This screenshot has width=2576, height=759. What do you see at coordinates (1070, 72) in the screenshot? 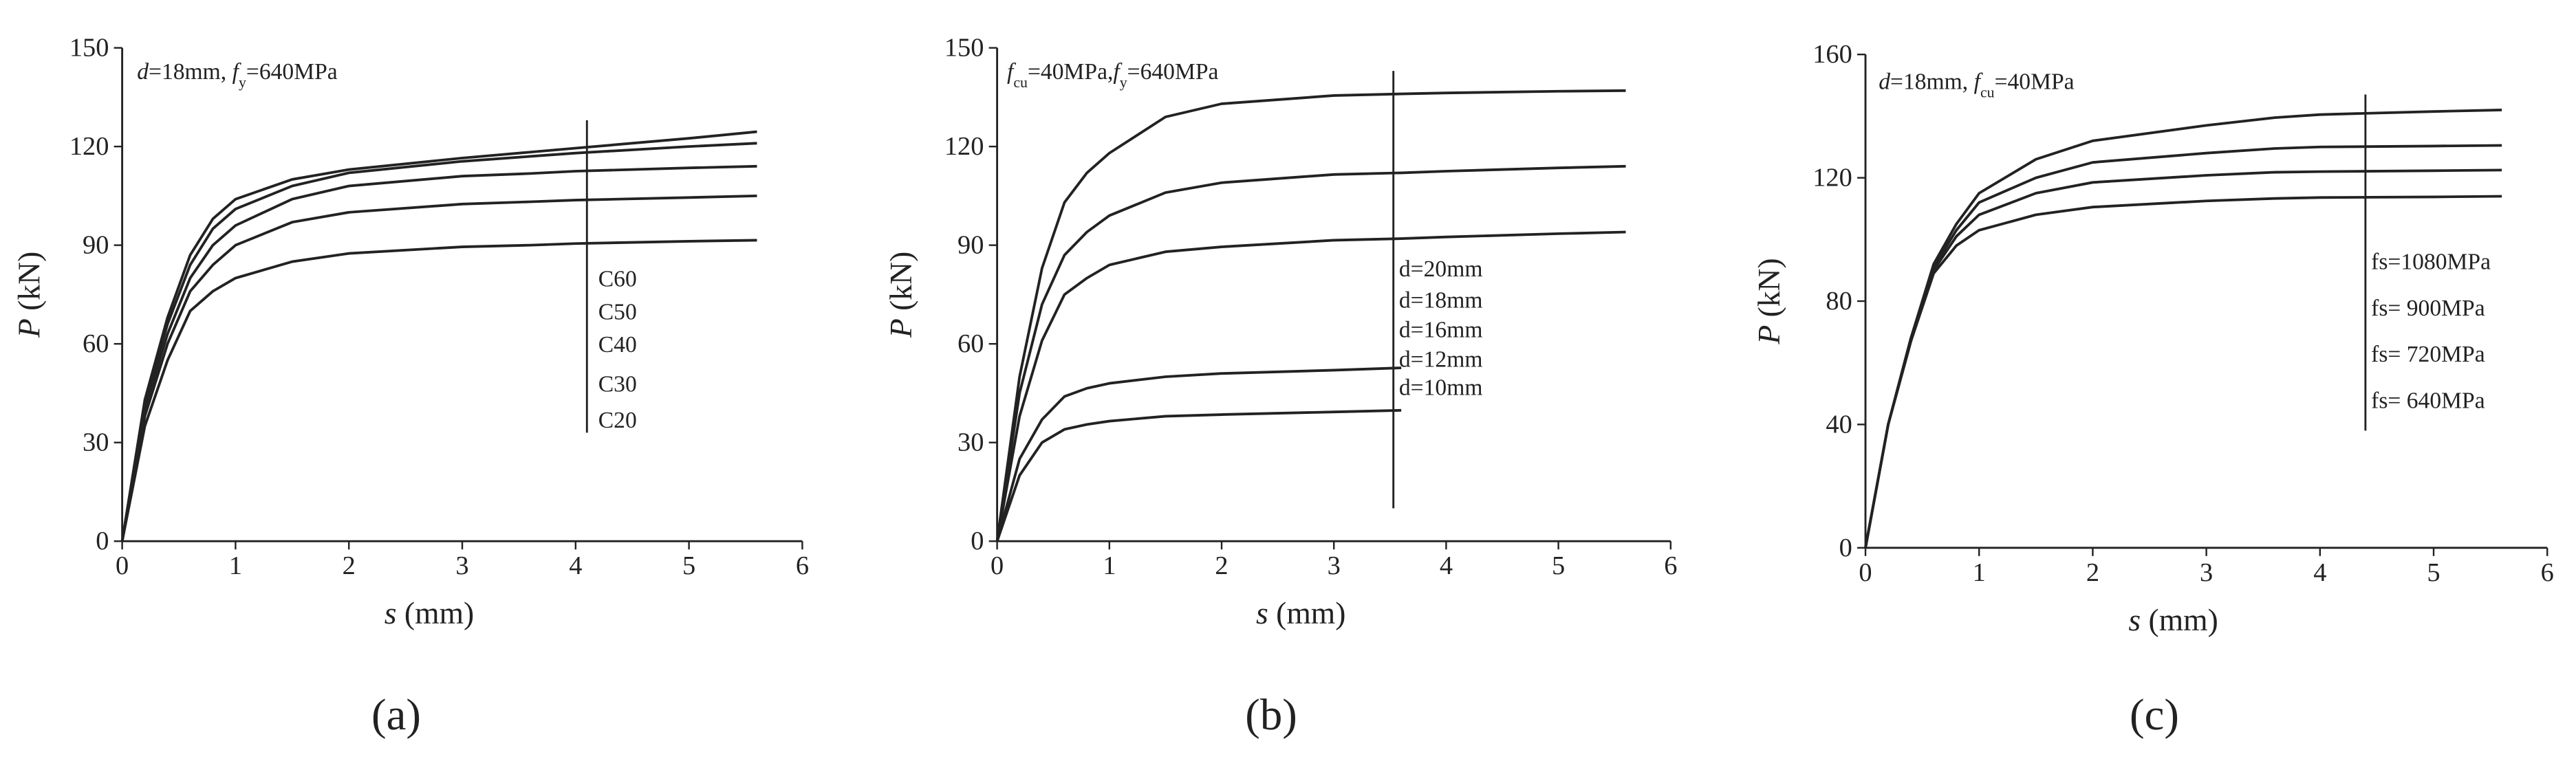
I see `text-part: =40MPa,` at bounding box center [1070, 72].